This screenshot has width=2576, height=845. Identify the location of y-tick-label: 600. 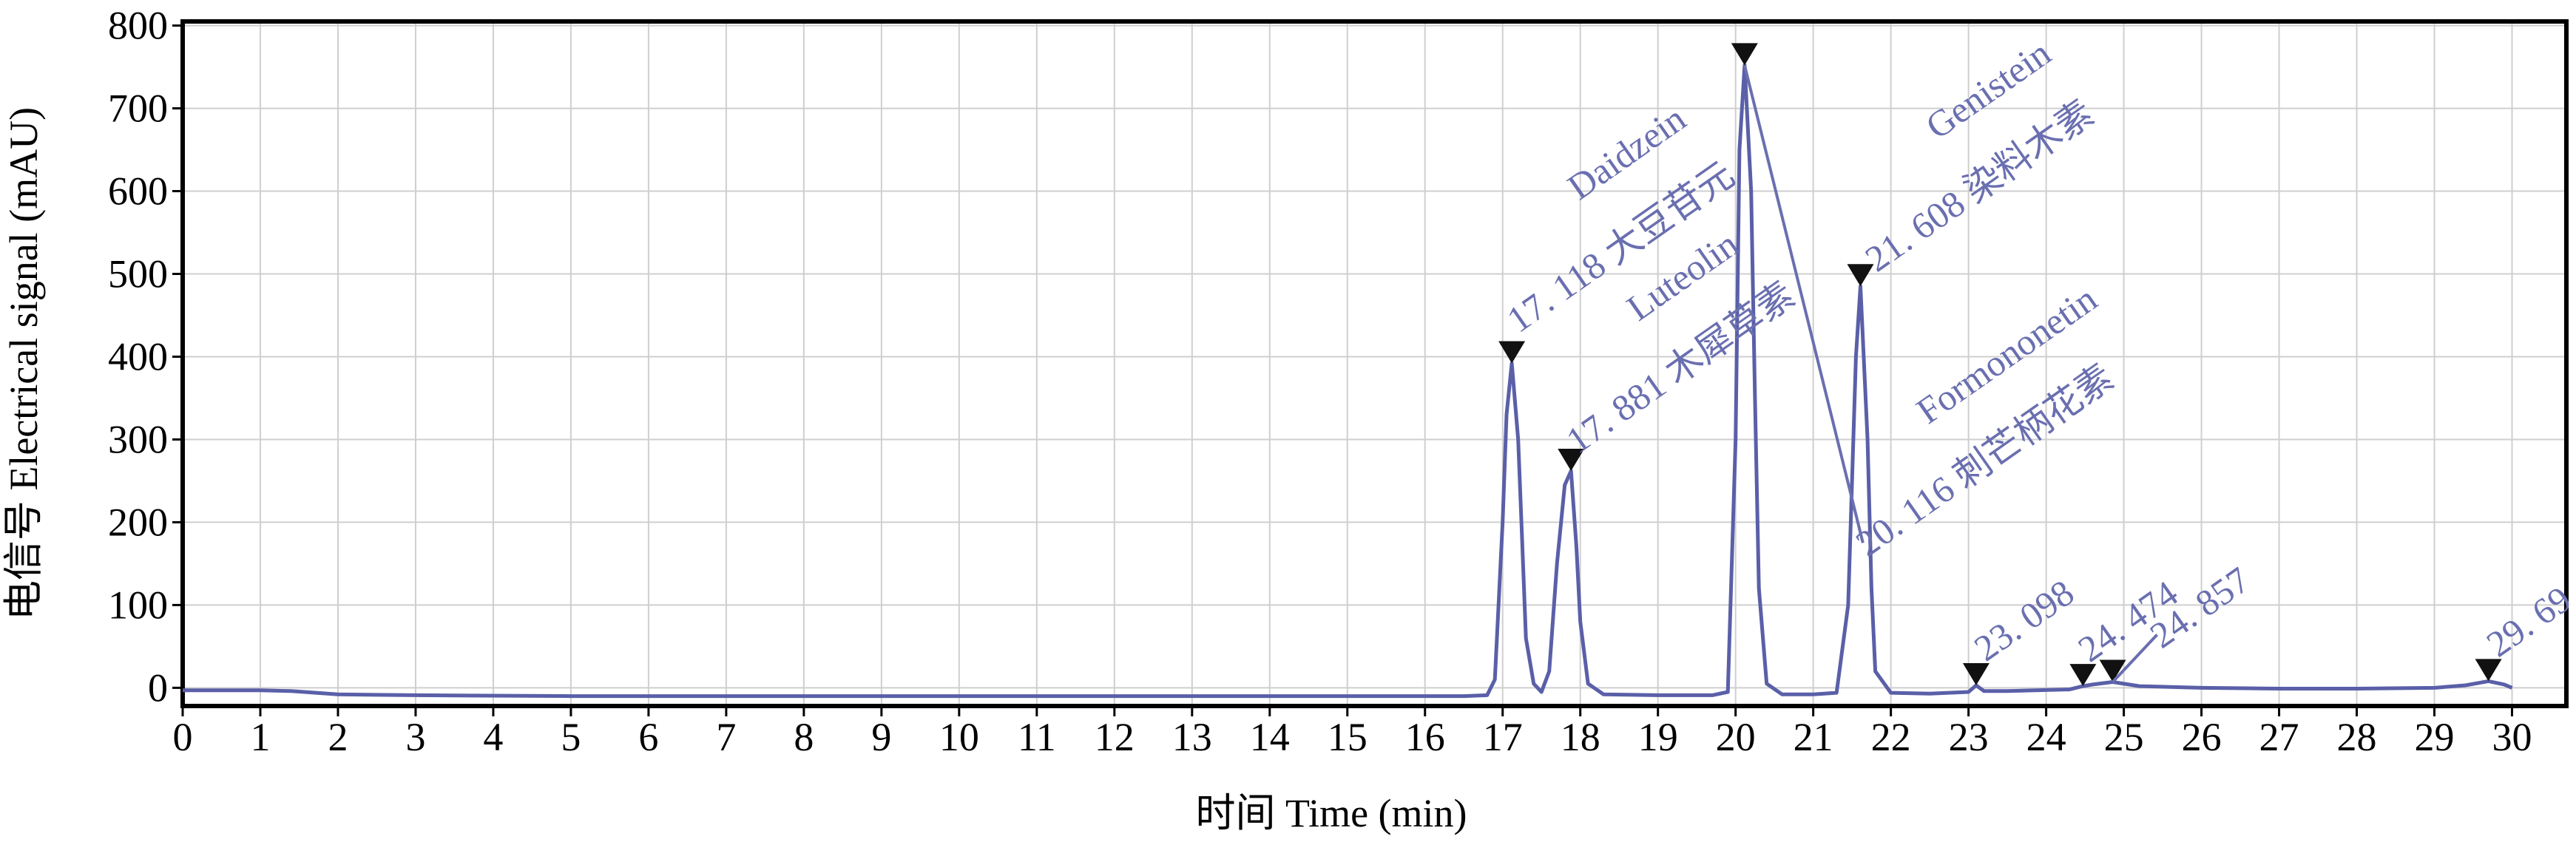
(138, 191).